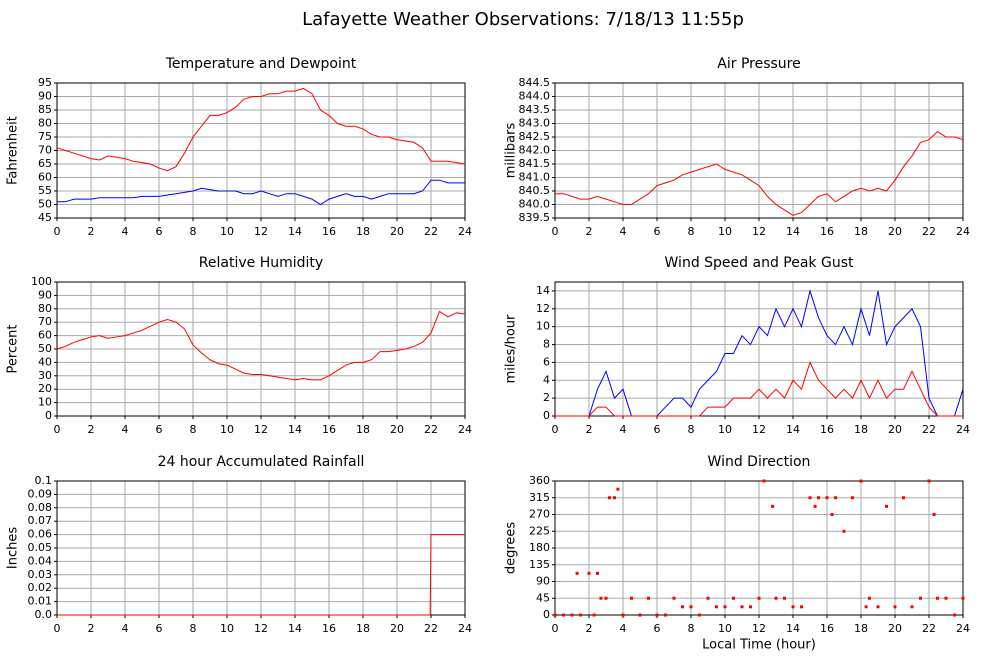 The width and height of the screenshot is (999, 659). Describe the element at coordinates (546, 361) in the screenshot. I see `y-tick-label: 6` at that location.